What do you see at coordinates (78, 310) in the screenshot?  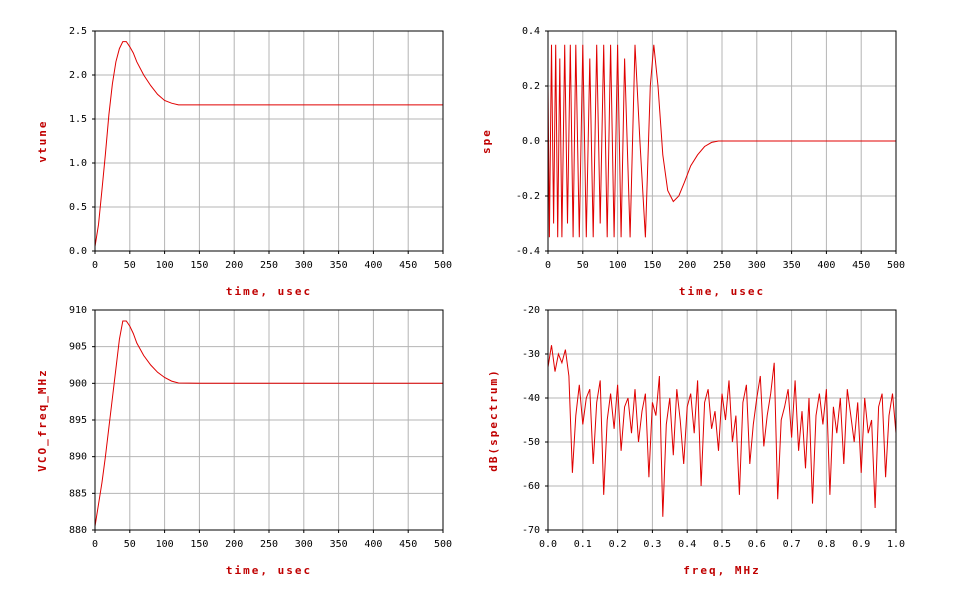 I see `y-tick-label: 910` at bounding box center [78, 310].